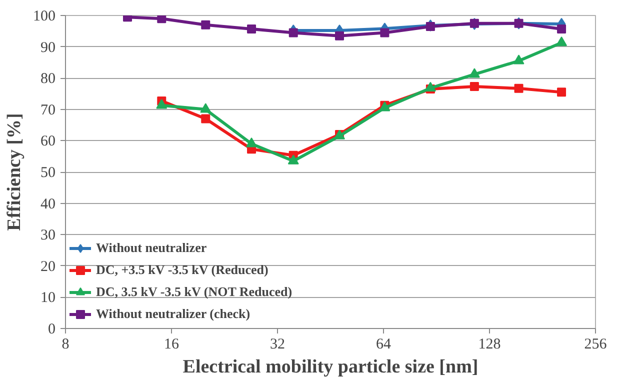 The height and width of the screenshot is (383, 622). I want to click on legend-label: Without neutralizer (check), so click(173, 314).